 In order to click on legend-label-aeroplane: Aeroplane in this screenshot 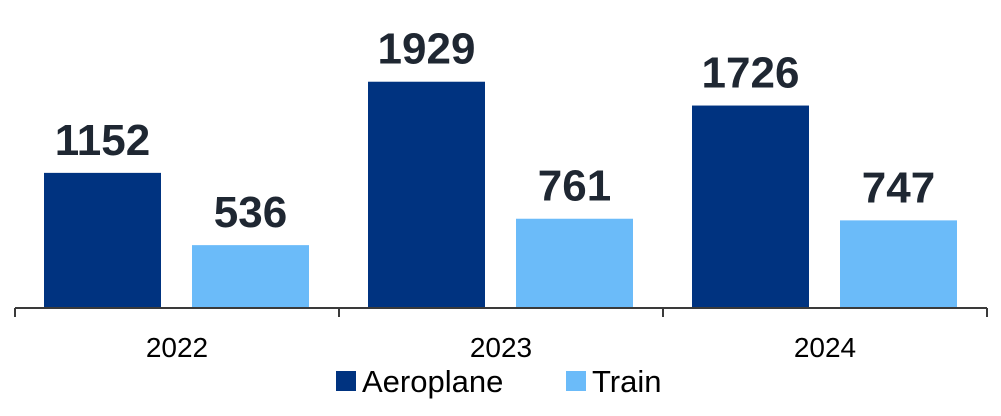, I will do `click(432, 381)`.